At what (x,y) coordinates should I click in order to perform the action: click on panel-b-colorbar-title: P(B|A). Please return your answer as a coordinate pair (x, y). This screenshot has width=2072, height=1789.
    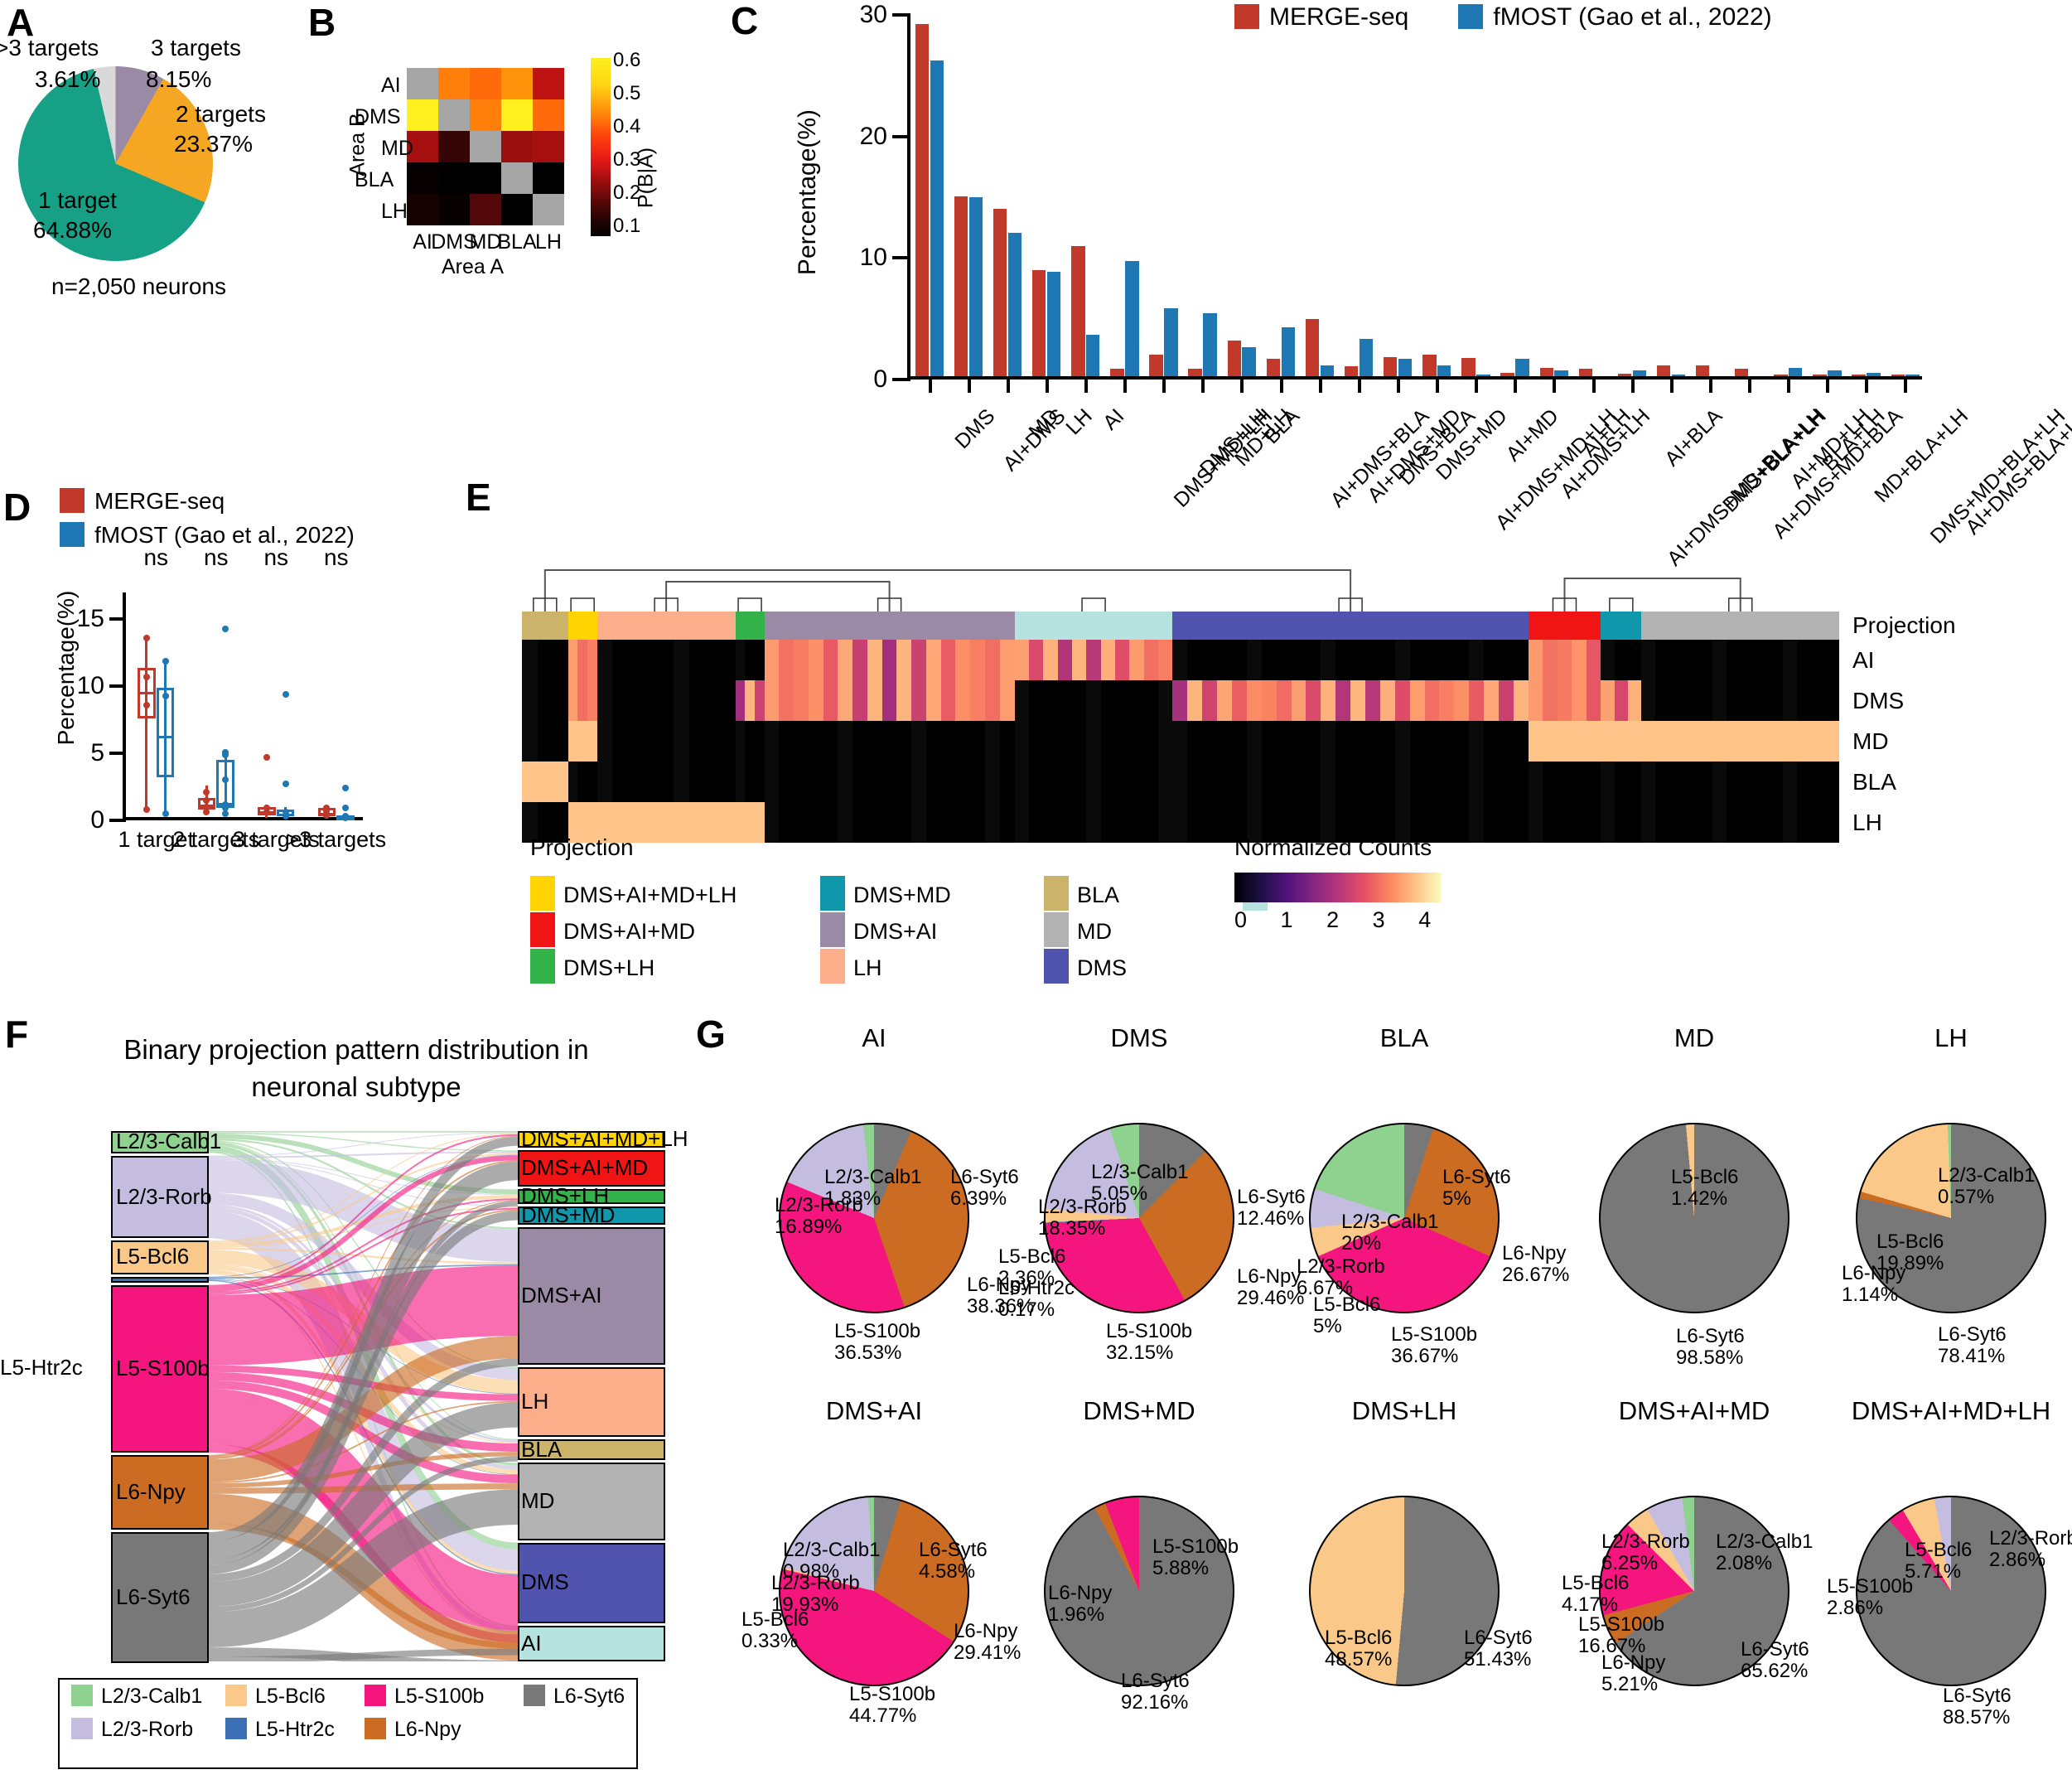
    Looking at the image, I should click on (646, 178).